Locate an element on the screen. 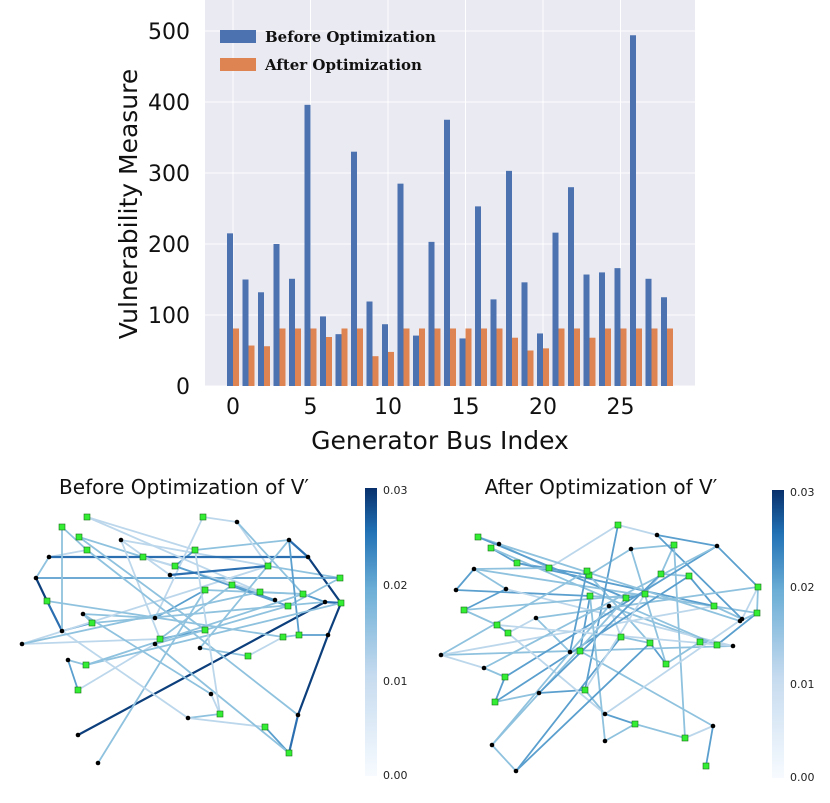 This screenshot has width=830, height=803. x-tick-label: 15 is located at coordinates (466, 407).